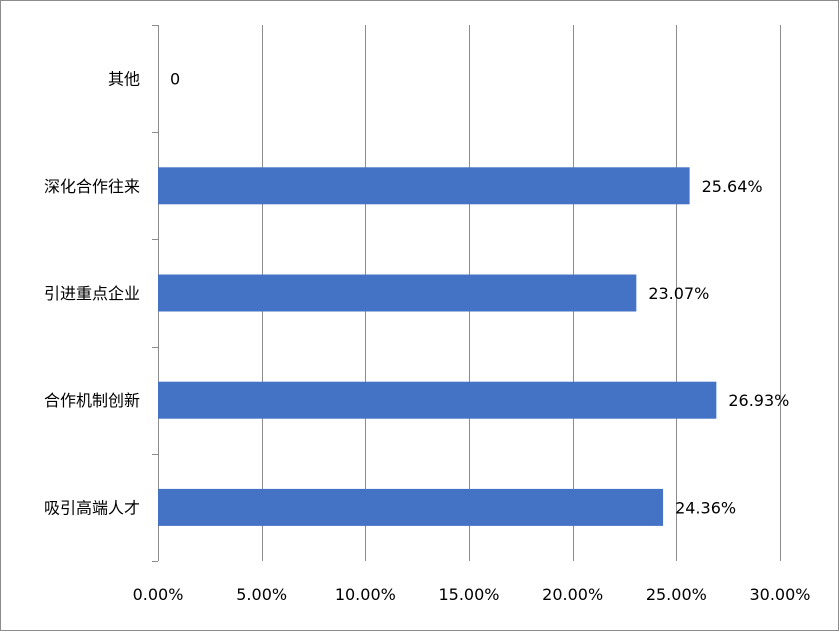 The width and height of the screenshot is (839, 635). I want to click on x-tick-label: 0.00%, so click(158, 594).